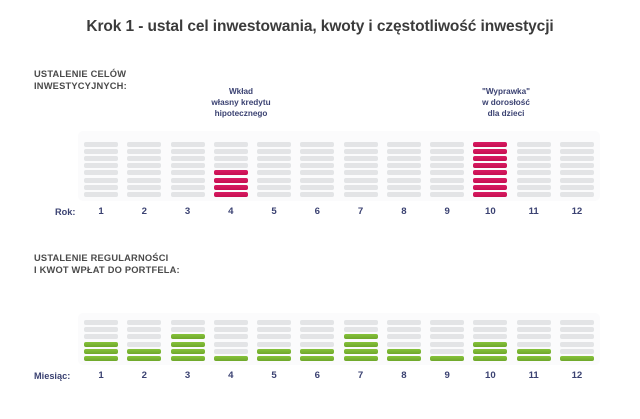  I want to click on axis-tick-3: 3, so click(187, 211).